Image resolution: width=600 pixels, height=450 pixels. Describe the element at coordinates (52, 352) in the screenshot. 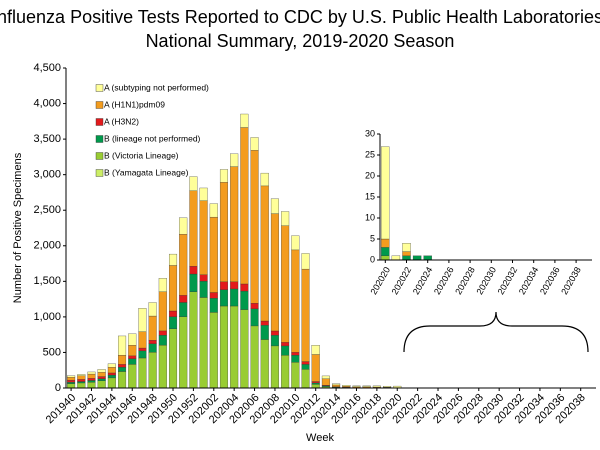

I see `y-tick-label: 500` at that location.